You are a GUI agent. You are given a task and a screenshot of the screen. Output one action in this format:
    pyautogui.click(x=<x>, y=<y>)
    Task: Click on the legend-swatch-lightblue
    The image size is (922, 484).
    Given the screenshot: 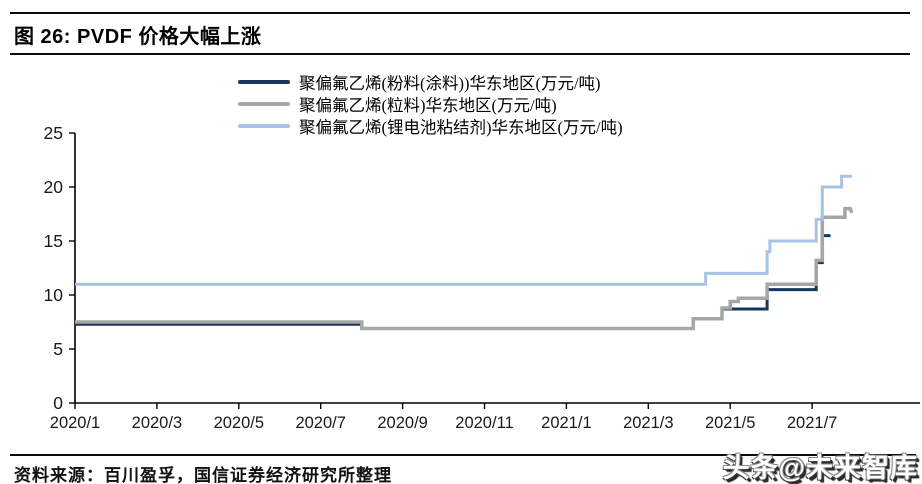 What is the action you would take?
    pyautogui.click(x=264, y=126)
    